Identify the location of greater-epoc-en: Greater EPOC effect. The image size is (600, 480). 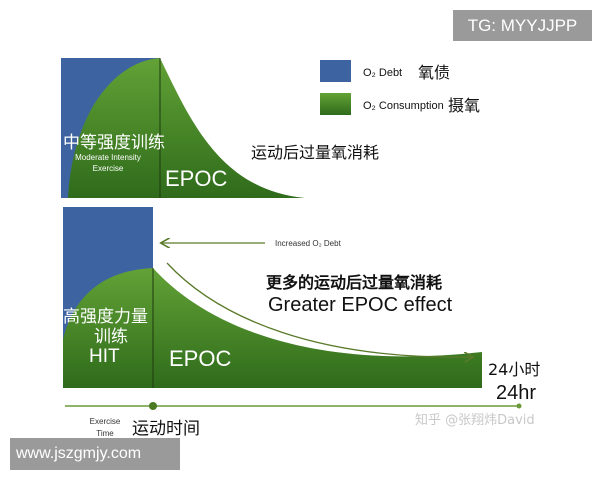
(360, 305).